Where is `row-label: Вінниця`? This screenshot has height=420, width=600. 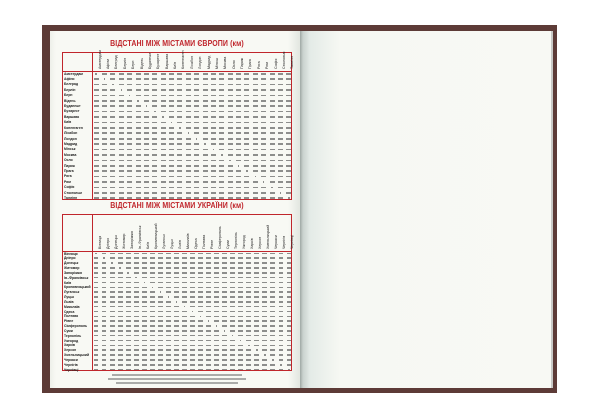
row-label: Вінниця is located at coordinates (71, 253).